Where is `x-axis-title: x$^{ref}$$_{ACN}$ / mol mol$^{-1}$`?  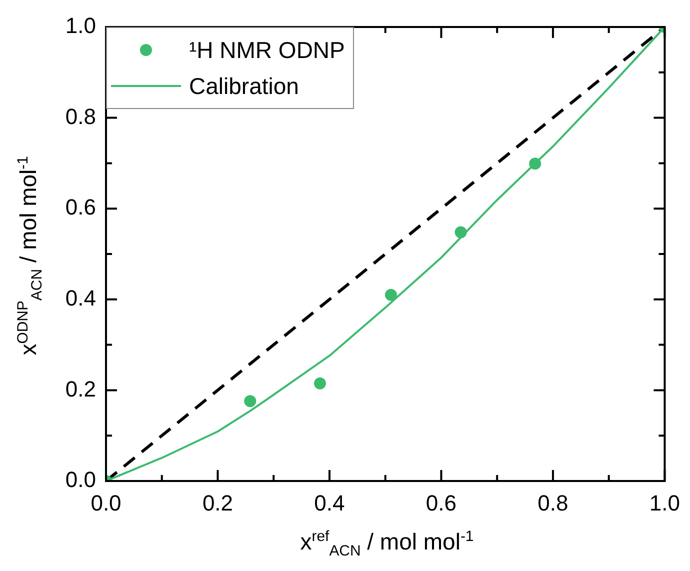 x-axis-title: x$^{ref}$$_{ACN}$ / mol mol$^{-1}$ is located at coordinates (387, 544).